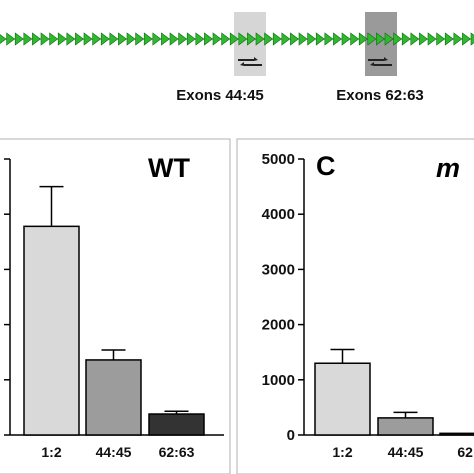 This screenshot has height=474, width=474. I want to click on exon-label-44-45: Exons 44:45, so click(220, 95).